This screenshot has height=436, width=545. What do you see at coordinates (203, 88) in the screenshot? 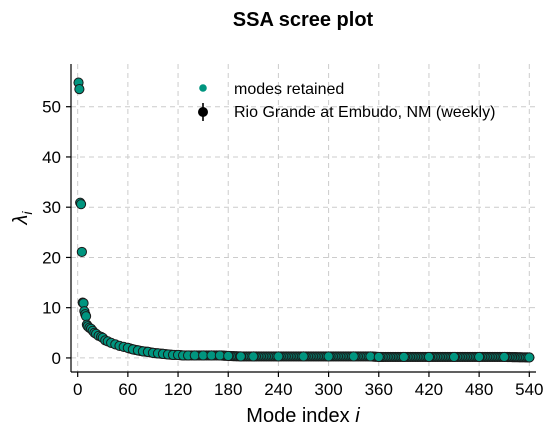
I see `legend-marker-modes-retained` at bounding box center [203, 88].